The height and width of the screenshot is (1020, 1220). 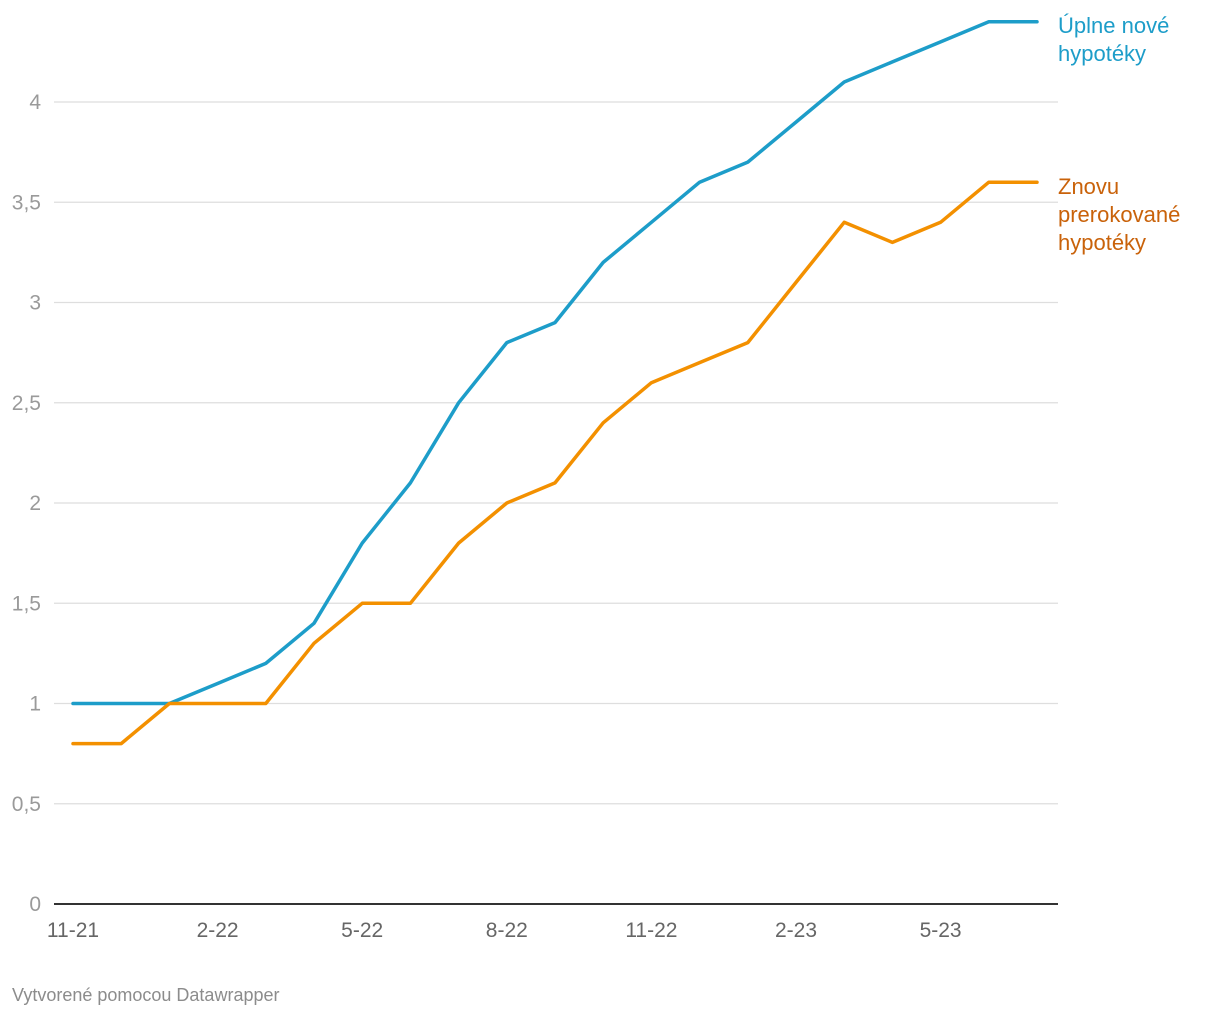 I want to click on y-tick-label: 4, so click(x=35, y=102).